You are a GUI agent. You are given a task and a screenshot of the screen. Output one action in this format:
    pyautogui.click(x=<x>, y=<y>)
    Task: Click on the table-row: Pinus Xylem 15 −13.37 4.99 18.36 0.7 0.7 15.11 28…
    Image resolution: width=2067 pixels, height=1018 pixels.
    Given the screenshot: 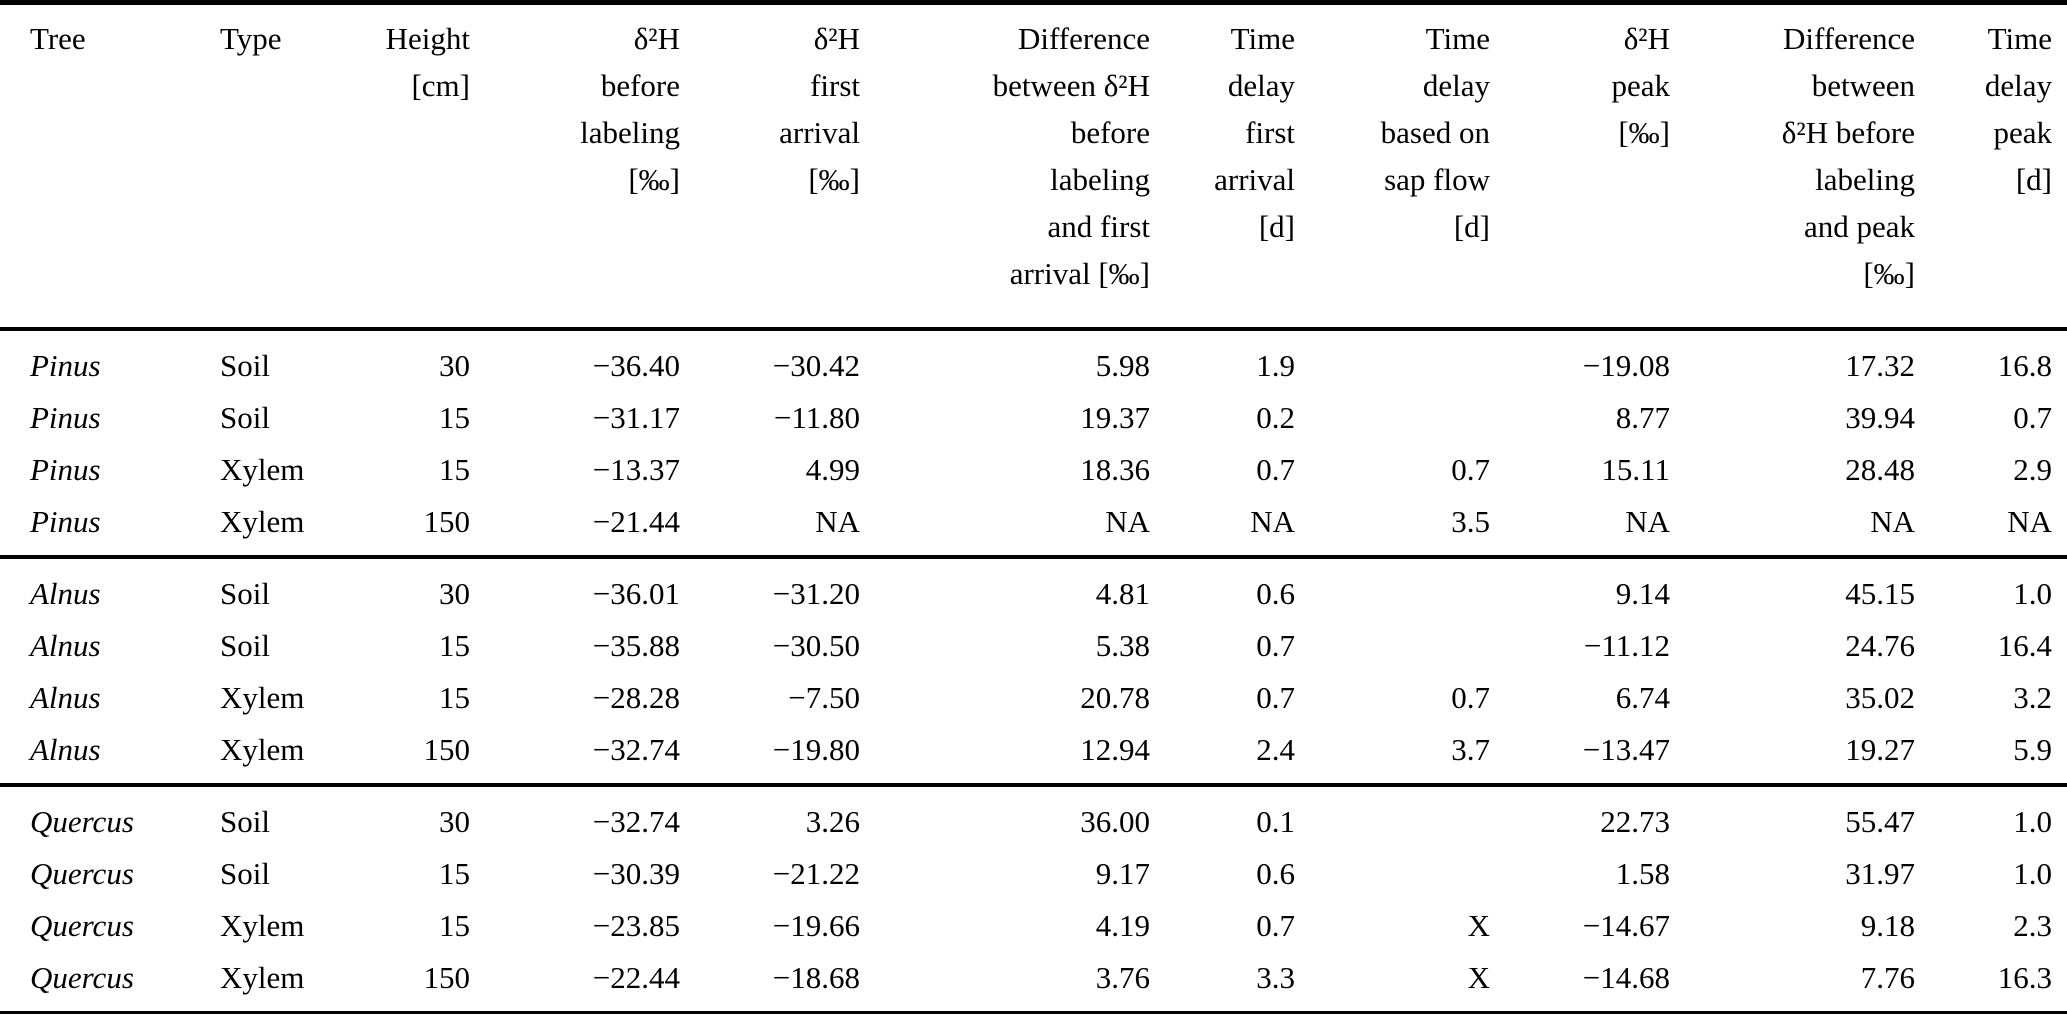 What is the action you would take?
    pyautogui.click(x=1033, y=470)
    